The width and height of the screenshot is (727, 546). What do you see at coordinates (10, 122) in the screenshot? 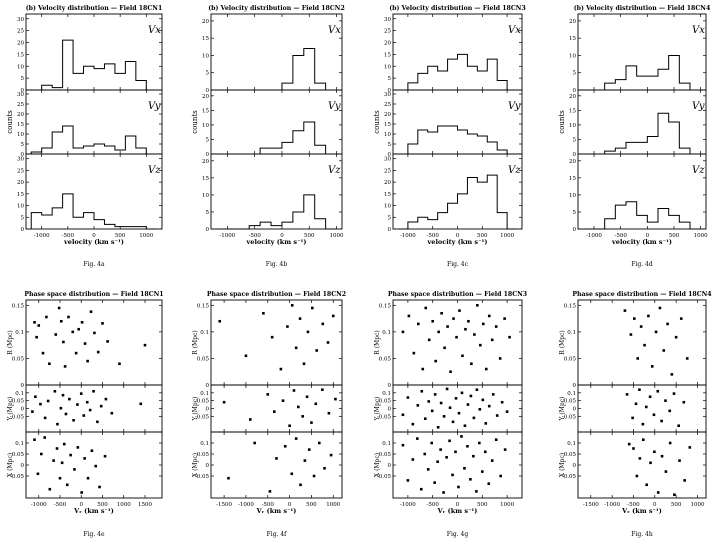
I see `y-axis-label: counts` at bounding box center [10, 122].